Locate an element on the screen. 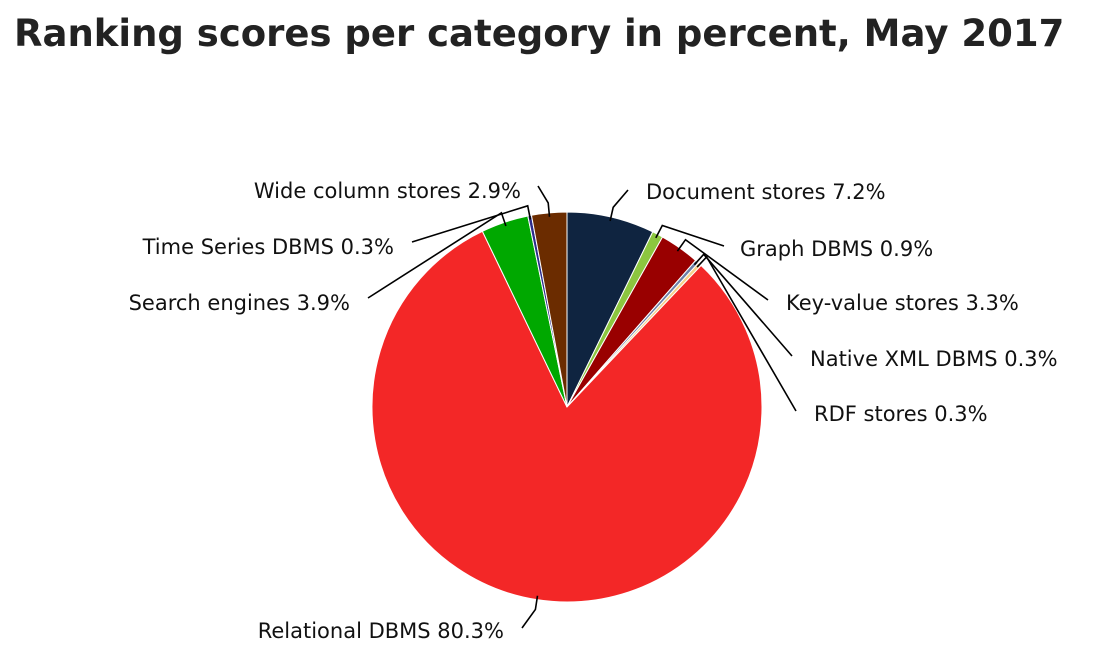 The width and height of the screenshot is (1109, 661). slice-label-wide-column-stores: Wide column stores 2.9% is located at coordinates (387, 191).